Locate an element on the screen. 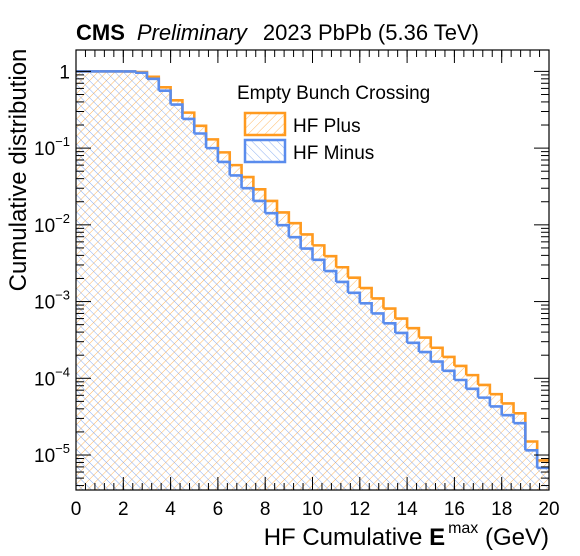 This screenshot has width=580, height=556. x-axis-label-main: E is located at coordinates (437, 537).